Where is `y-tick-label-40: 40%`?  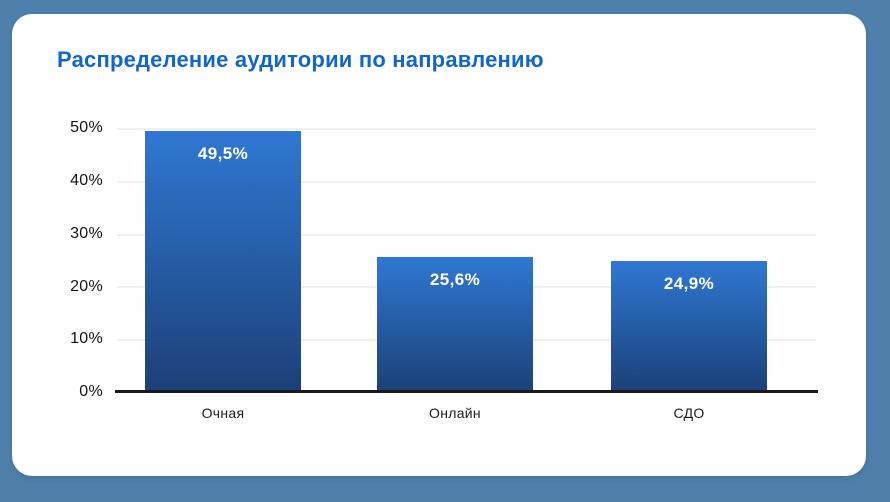
y-tick-label-40: 40% is located at coordinates (86, 180).